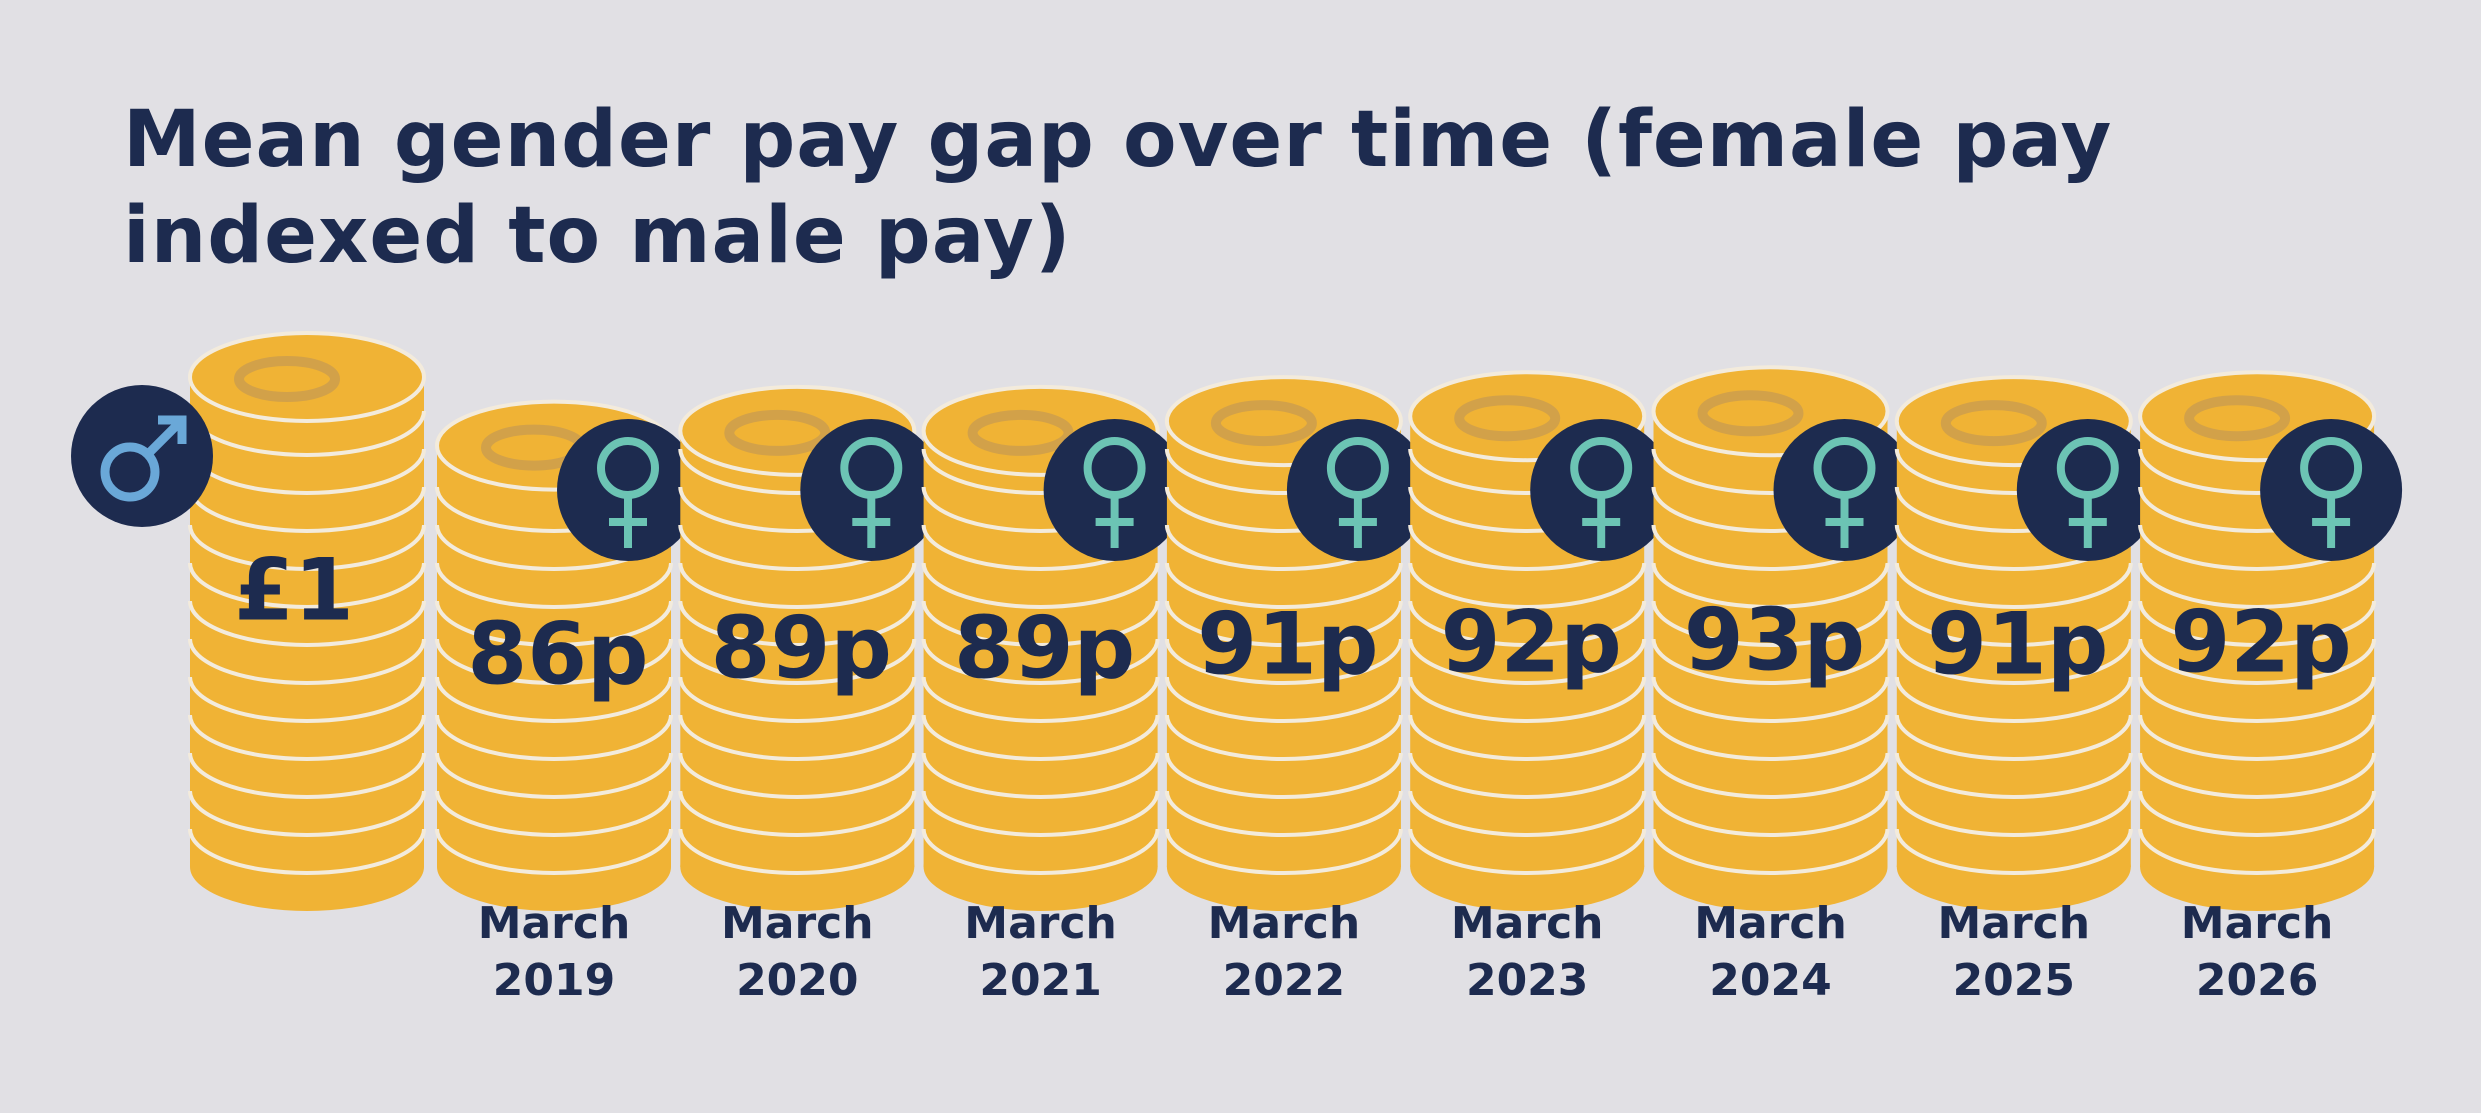  I want to click on x-tick-label: March 2022, so click(1284, 952).